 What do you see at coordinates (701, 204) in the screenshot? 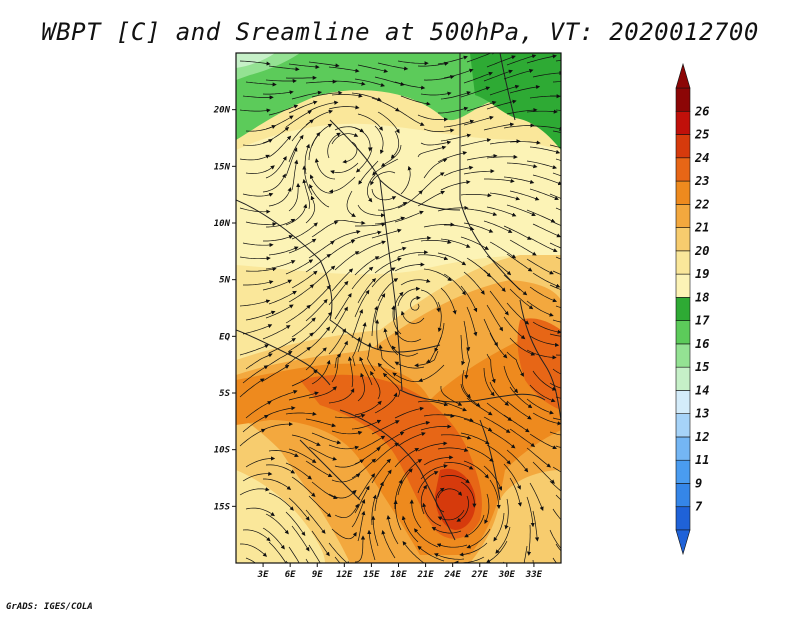
I see `colorbar-label: 22` at bounding box center [701, 204].